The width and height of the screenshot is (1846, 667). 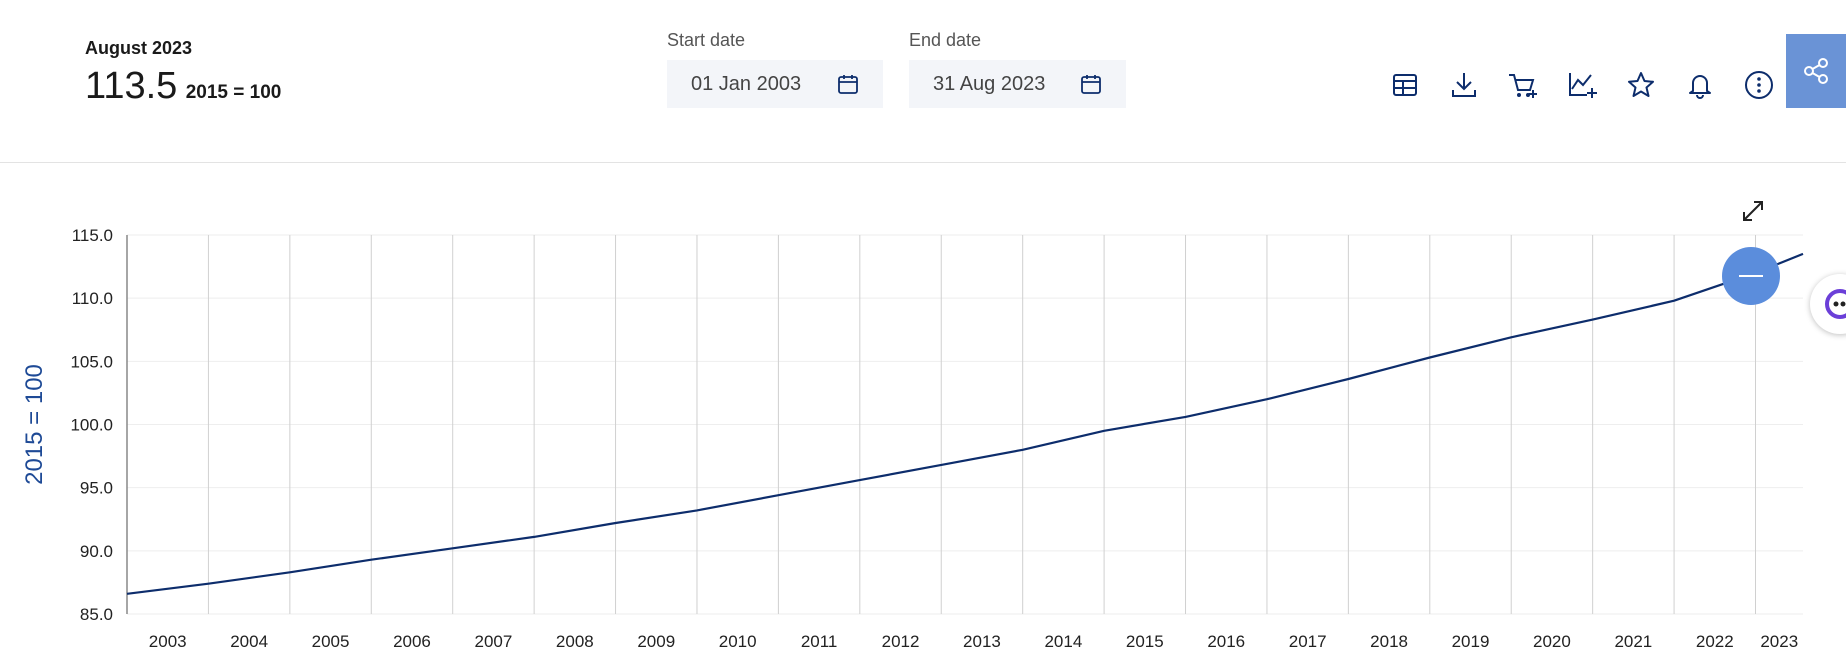 I want to click on collapse-button, so click(x=1751, y=276).